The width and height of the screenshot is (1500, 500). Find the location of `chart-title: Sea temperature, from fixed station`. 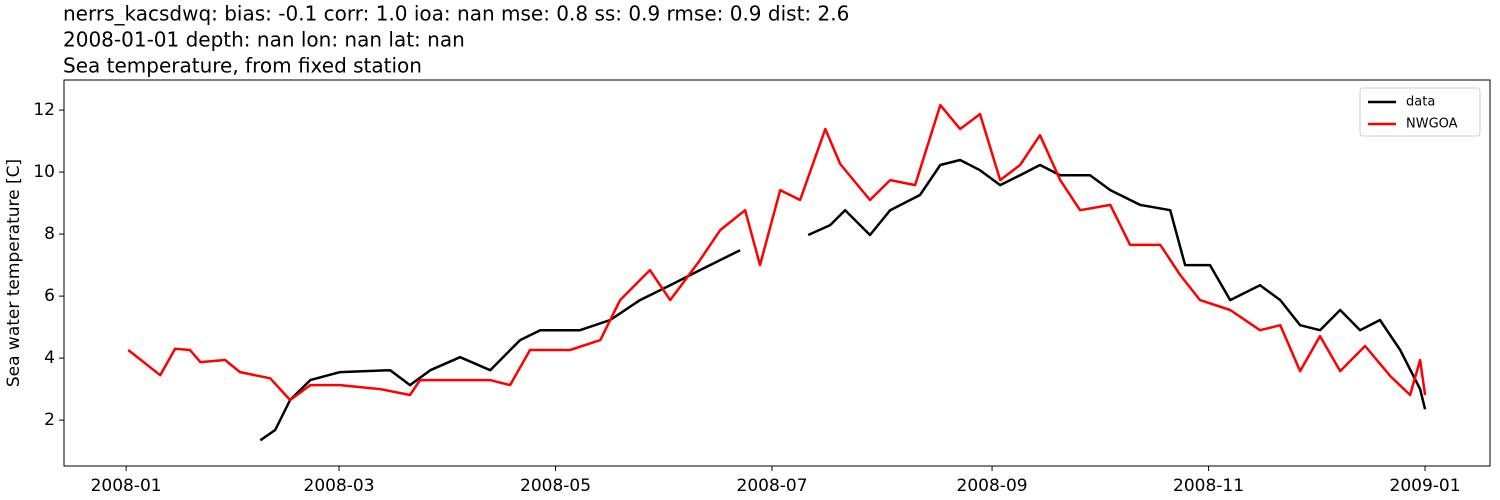

chart-title: Sea temperature, from fixed station is located at coordinates (242, 66).